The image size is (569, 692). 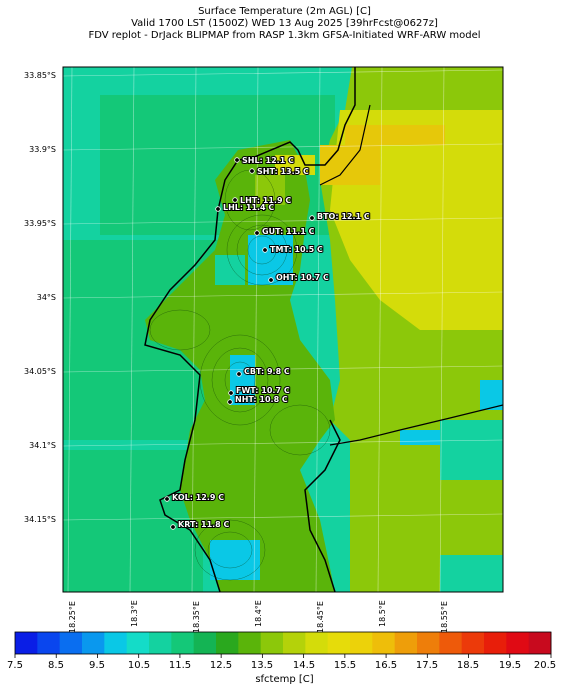 What do you see at coordinates (302, 277) in the screenshot?
I see `station-label: OHT: 10.7 C` at bounding box center [302, 277].